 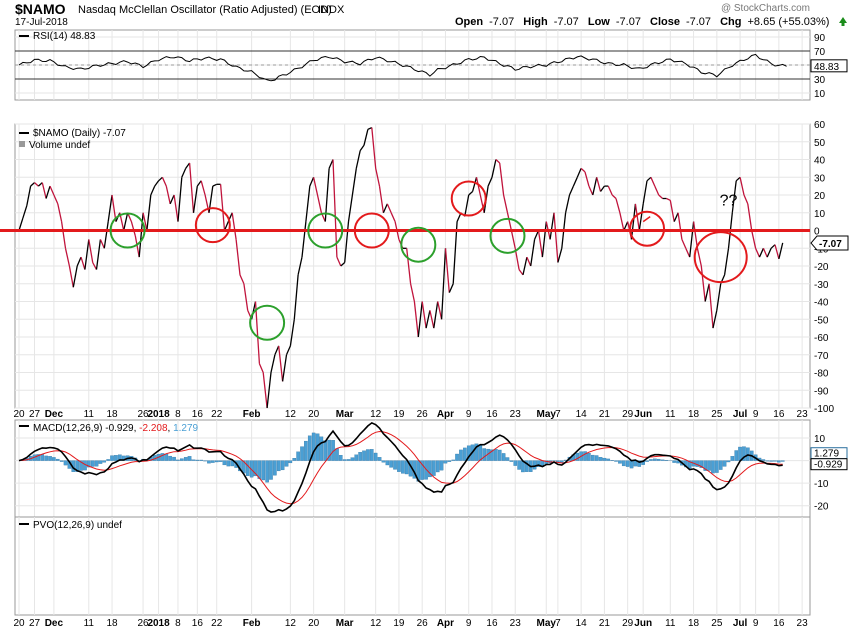 I want to click on rsi-tick-label: 90, so click(x=820, y=38).